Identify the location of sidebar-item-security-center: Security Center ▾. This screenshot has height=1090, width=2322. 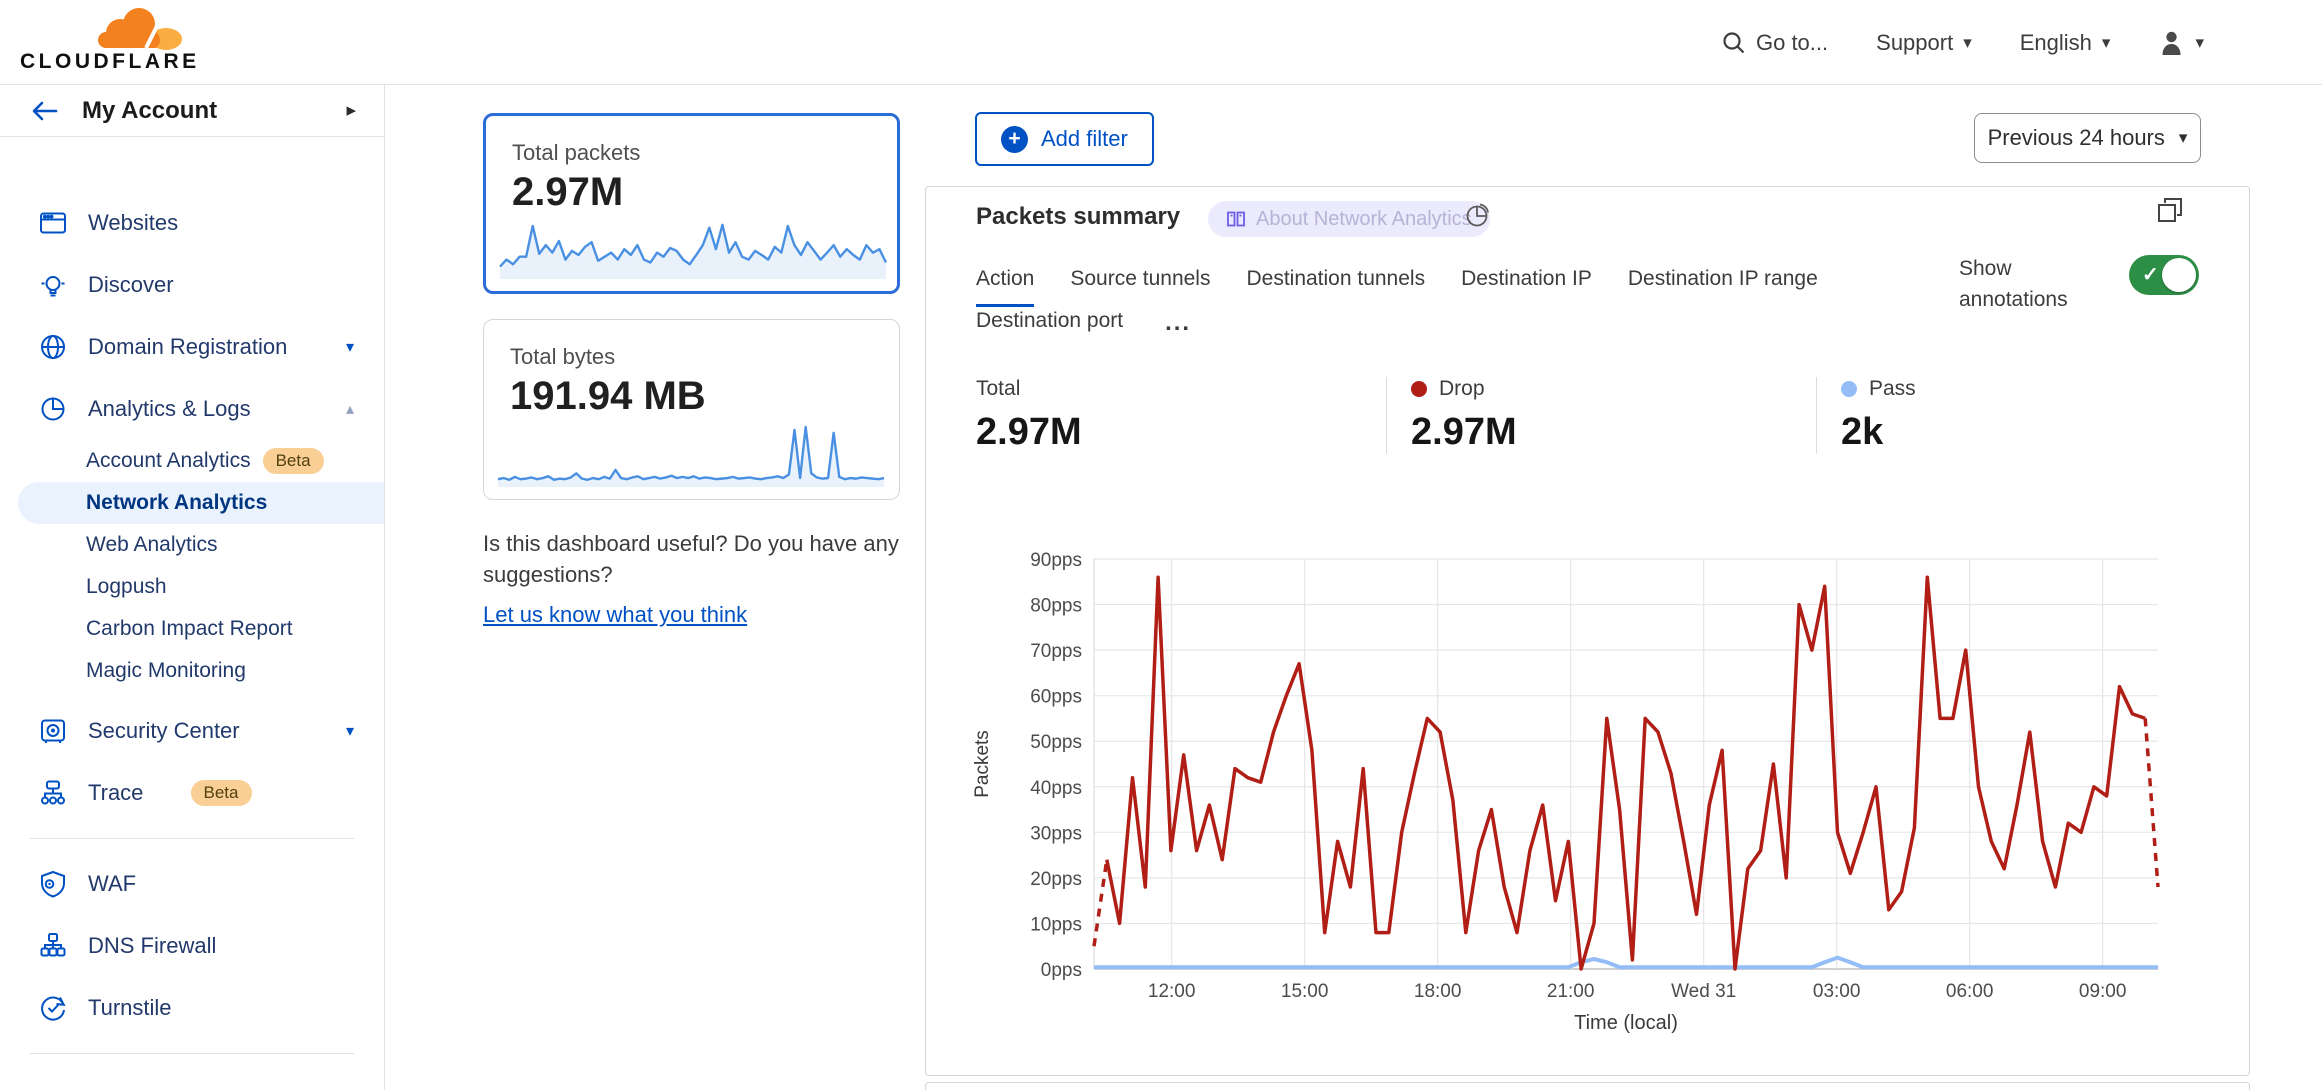
(192, 731).